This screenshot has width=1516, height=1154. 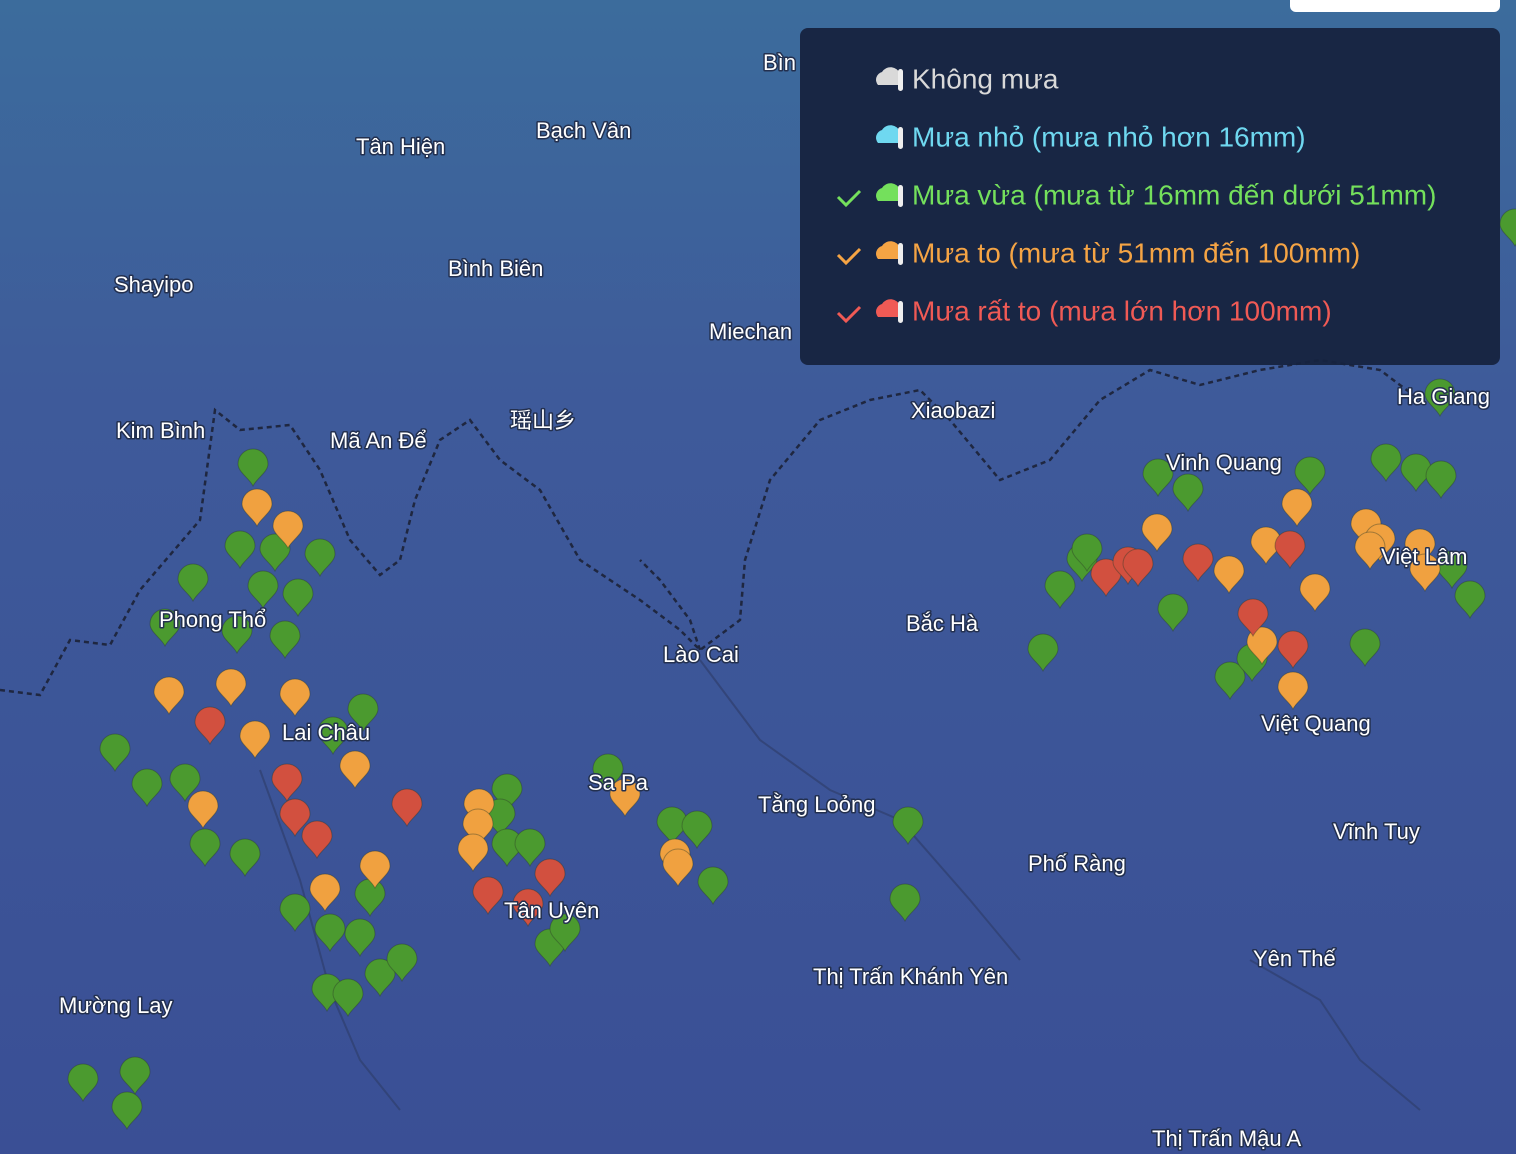 What do you see at coordinates (1224, 462) in the screenshot?
I see `place-label: Vinh Quang` at bounding box center [1224, 462].